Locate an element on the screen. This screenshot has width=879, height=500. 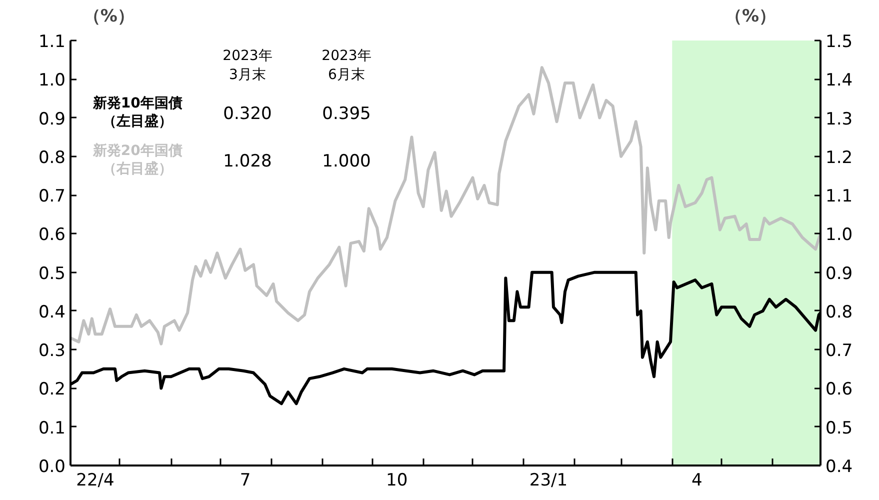
y-tick-label: 0.7 is located at coordinates (52, 196).